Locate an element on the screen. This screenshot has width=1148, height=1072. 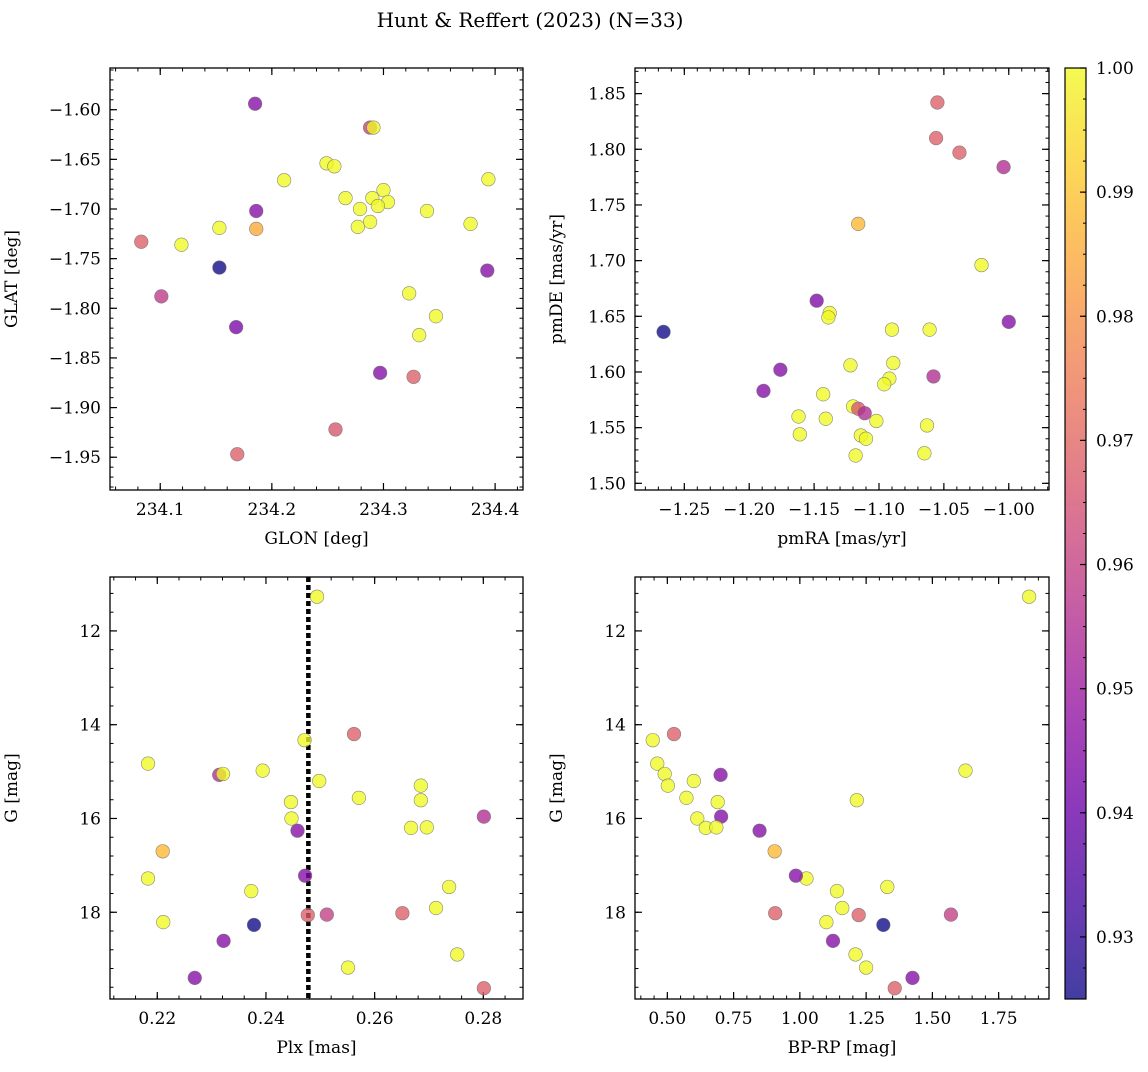
x-tick-label: 0.28 is located at coordinates (483, 1019).